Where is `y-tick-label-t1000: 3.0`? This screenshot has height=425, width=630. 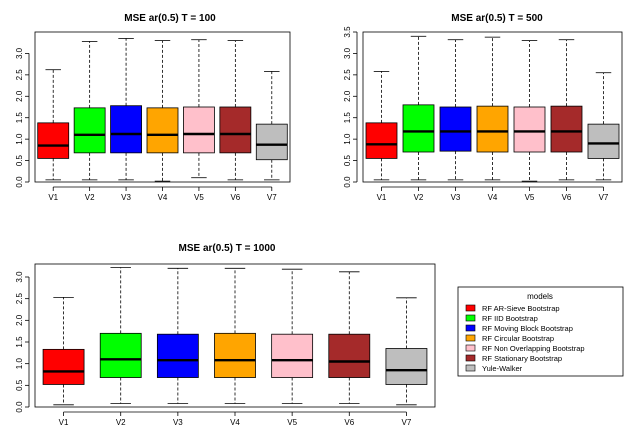 y-tick-label-t1000: 3.0 is located at coordinates (19, 277).